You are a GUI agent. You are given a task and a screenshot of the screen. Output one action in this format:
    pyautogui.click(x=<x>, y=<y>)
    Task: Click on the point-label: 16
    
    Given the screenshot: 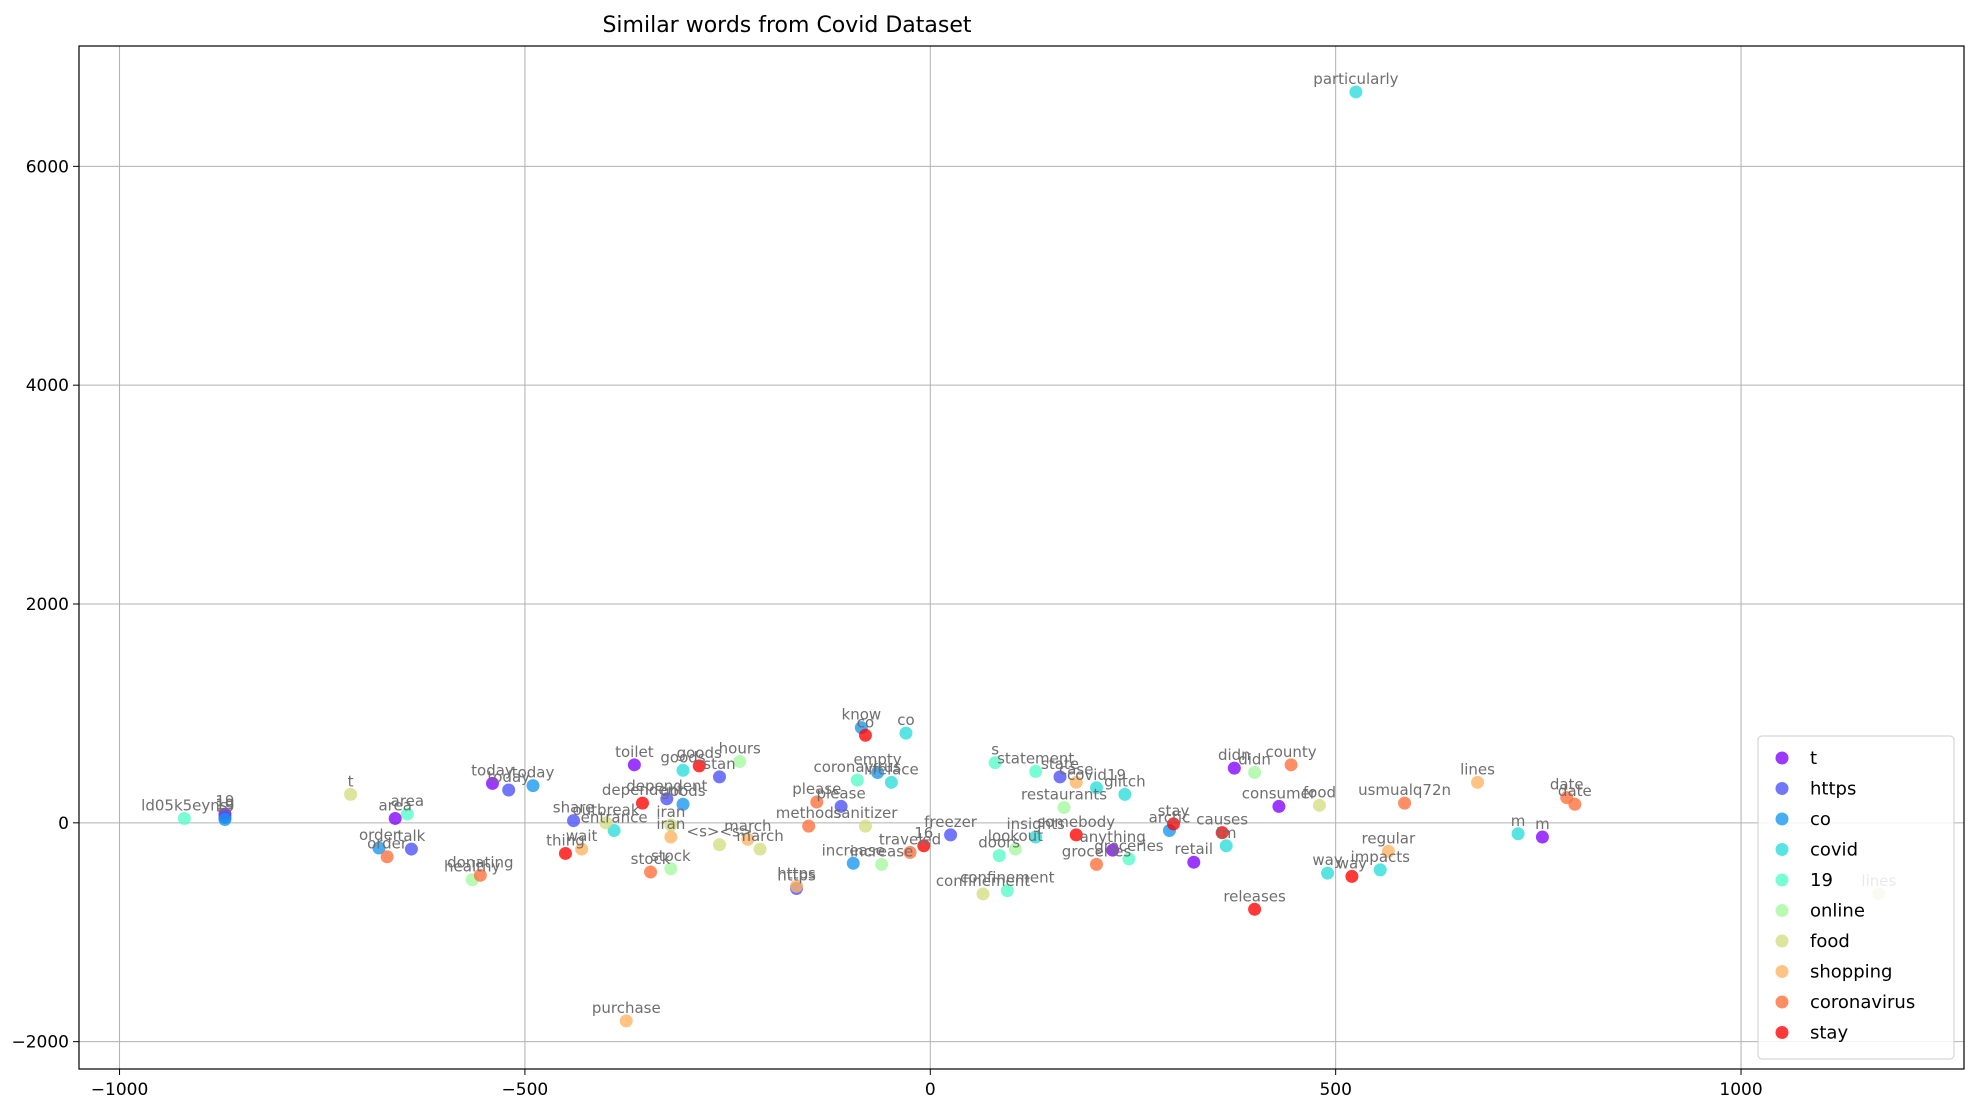 What is the action you would take?
    pyautogui.click(x=923, y=833)
    